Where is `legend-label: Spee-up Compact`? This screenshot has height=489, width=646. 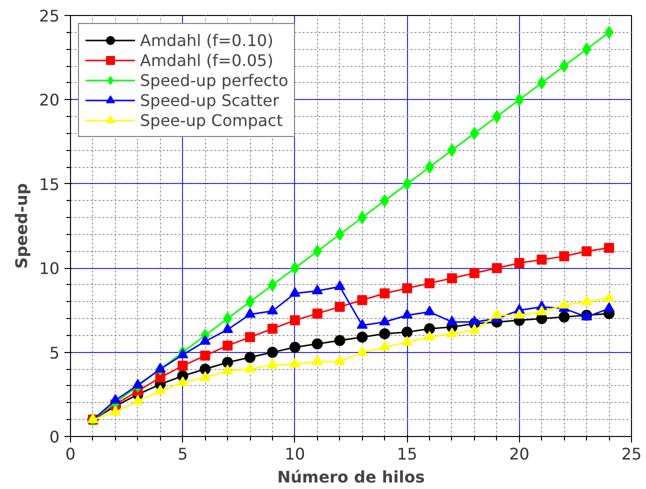
legend-label: Spee-up Compact is located at coordinates (211, 120).